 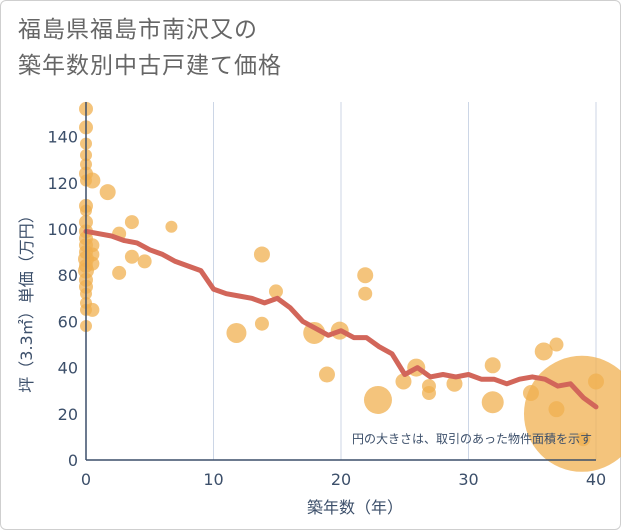 I want to click on bubble-size-note: 円の大きさは、取引のあった物件面積を示す, so click(x=472, y=438).